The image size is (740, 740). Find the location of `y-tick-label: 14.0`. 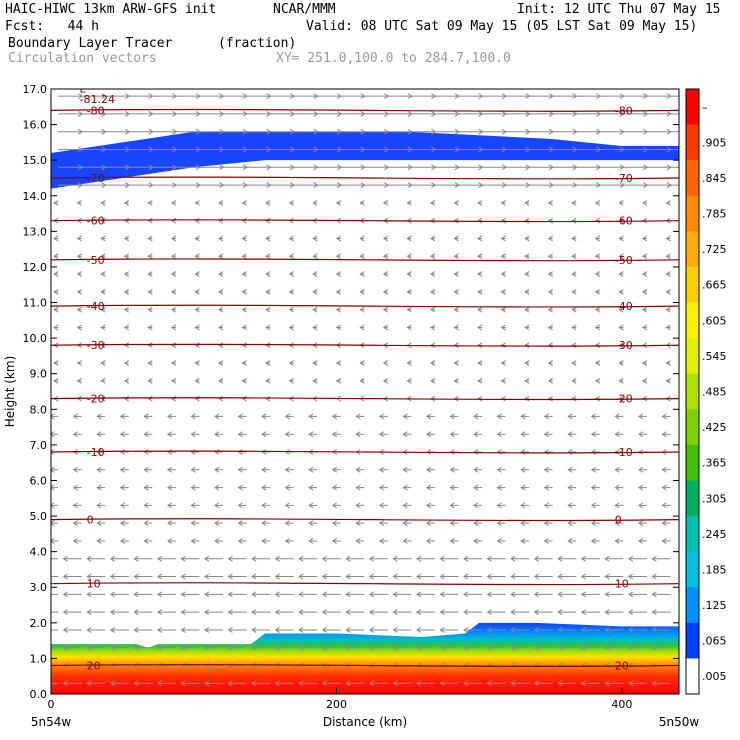

y-tick-label: 14.0 is located at coordinates (35, 196).